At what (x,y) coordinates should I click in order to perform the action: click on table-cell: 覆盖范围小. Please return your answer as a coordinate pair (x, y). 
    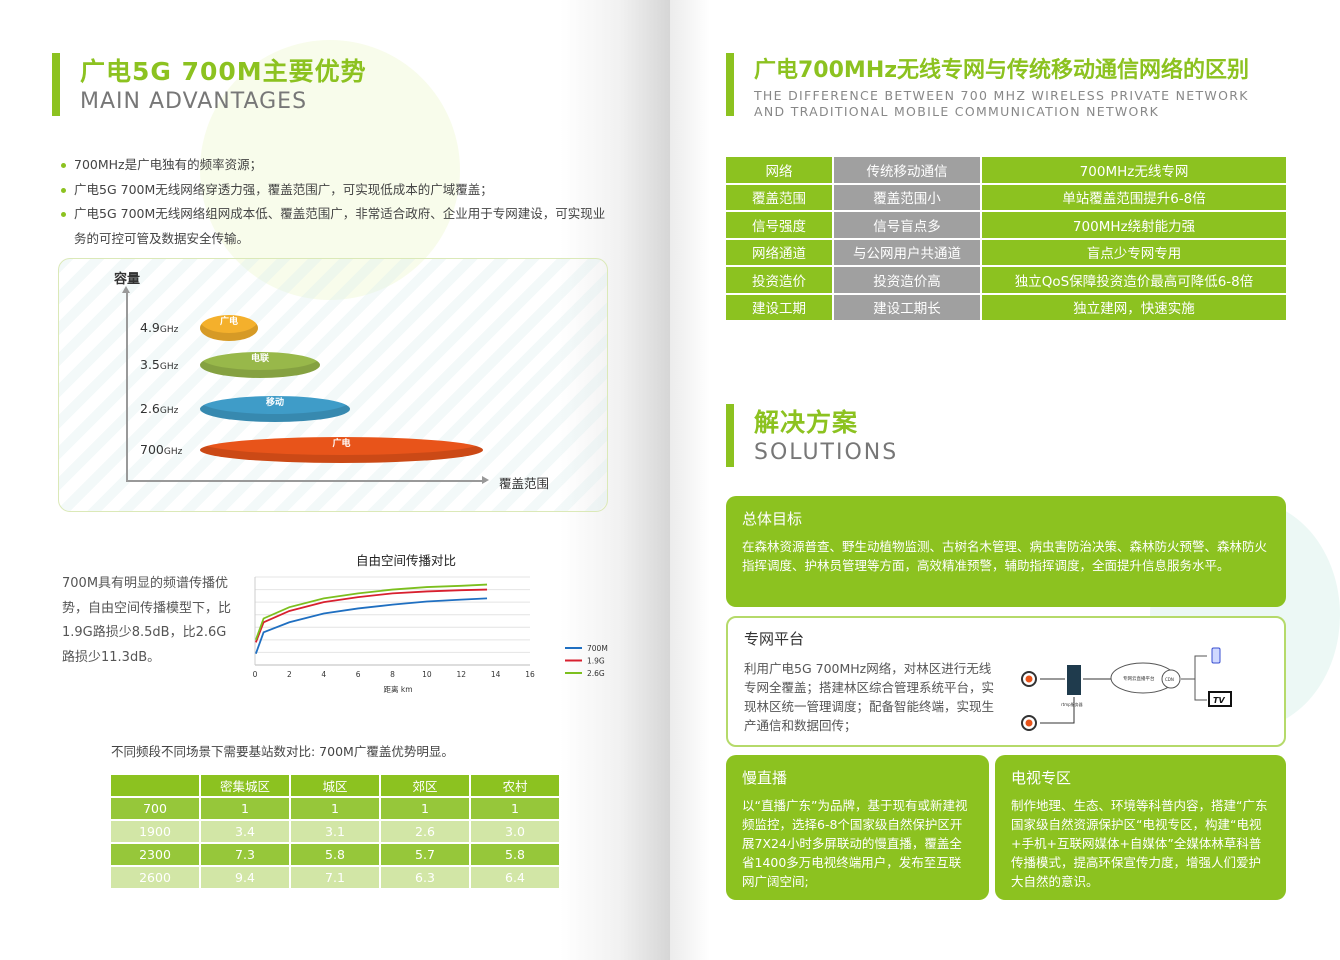
    Looking at the image, I should click on (907, 197).